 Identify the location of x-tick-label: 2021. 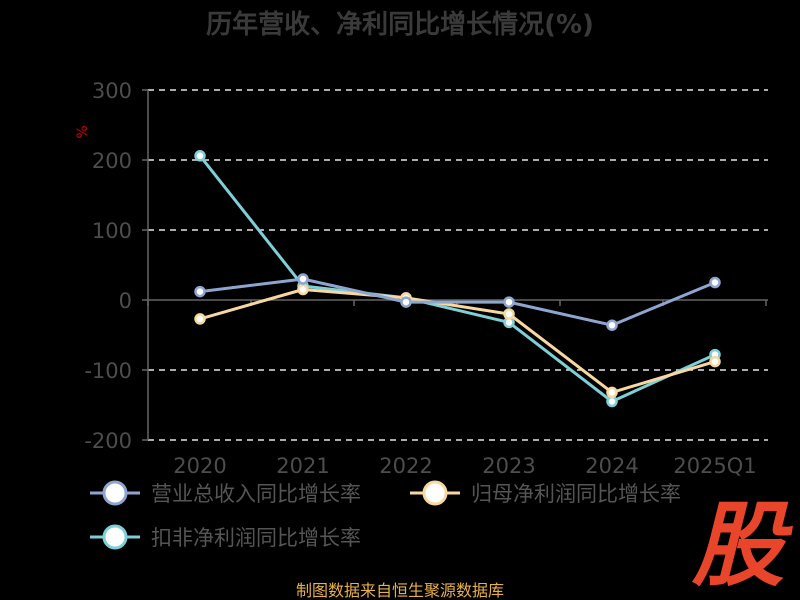
(302, 466).